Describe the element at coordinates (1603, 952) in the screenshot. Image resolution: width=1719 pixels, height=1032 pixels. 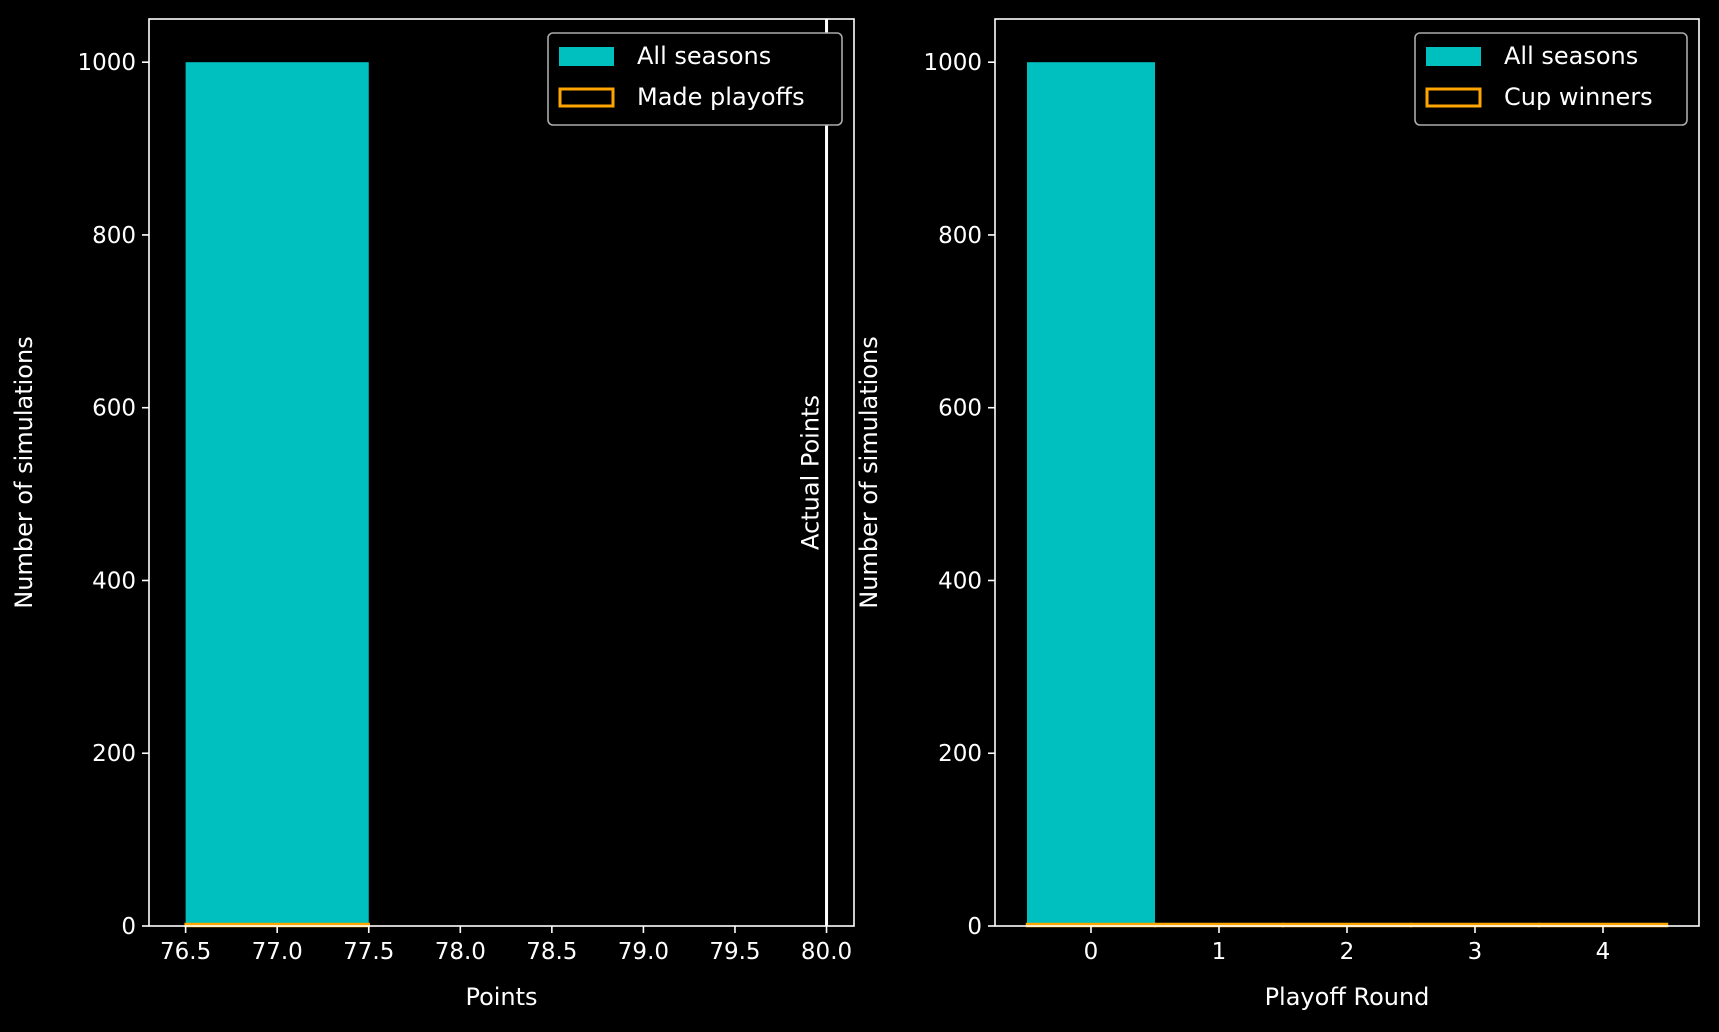
I see `x-tick-label: 4` at that location.